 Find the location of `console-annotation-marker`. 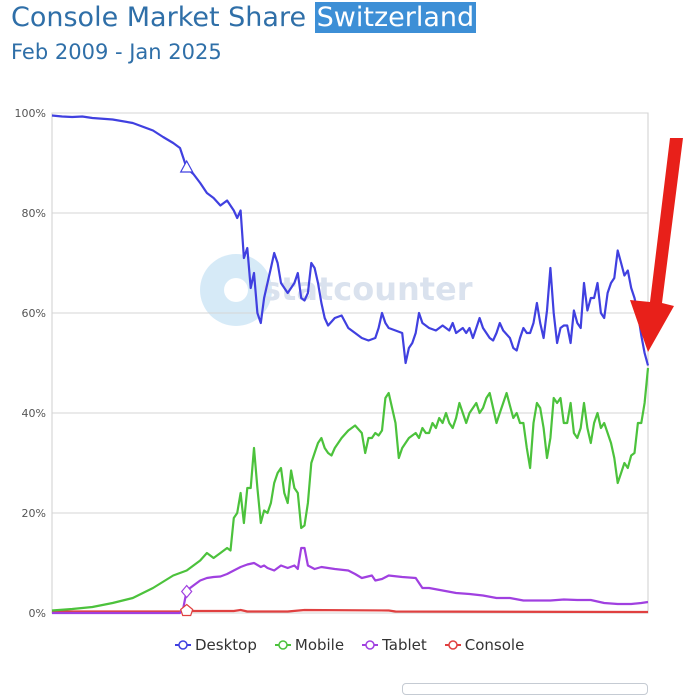

console-annotation-marker is located at coordinates (186, 610).